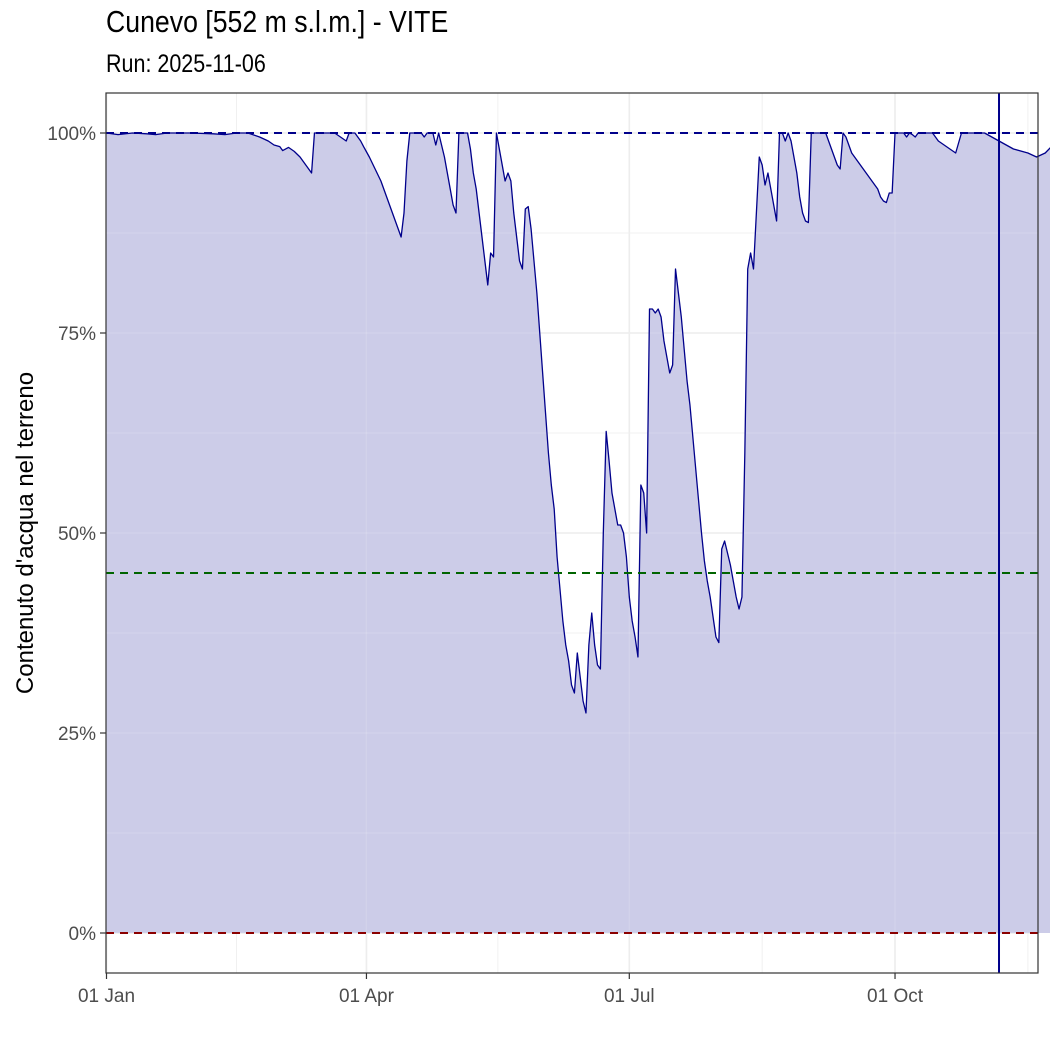  Describe the element at coordinates (501, 990) in the screenshot. I see `x-axis: 01 Jan 01 Apr 01 Jul 01 Oct` at that location.